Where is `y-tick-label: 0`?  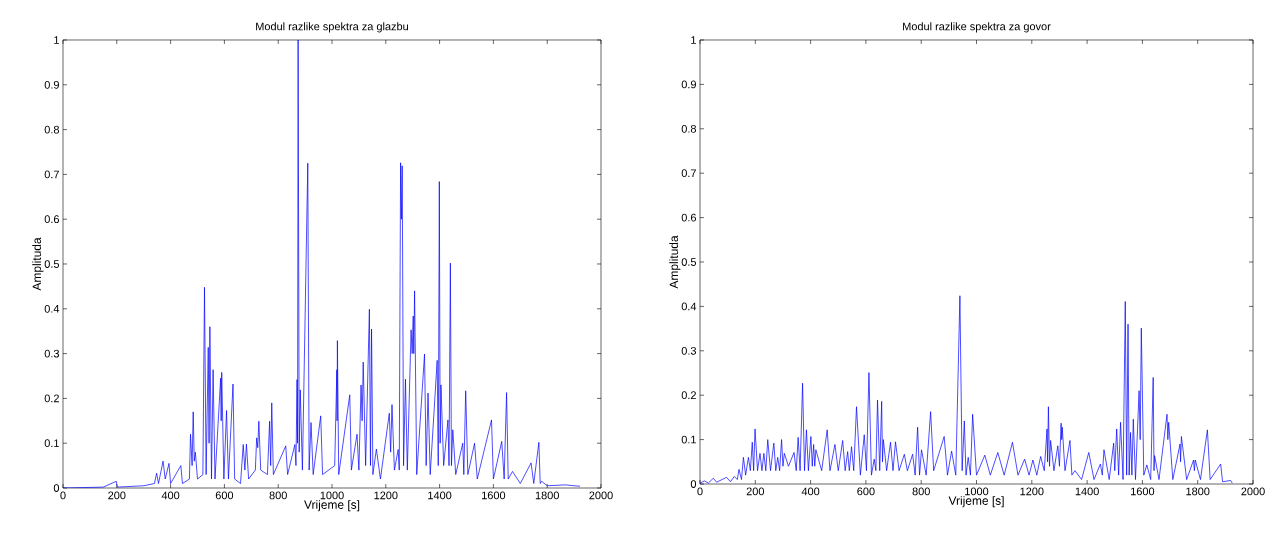 y-tick-label: 0 is located at coordinates (693, 484).